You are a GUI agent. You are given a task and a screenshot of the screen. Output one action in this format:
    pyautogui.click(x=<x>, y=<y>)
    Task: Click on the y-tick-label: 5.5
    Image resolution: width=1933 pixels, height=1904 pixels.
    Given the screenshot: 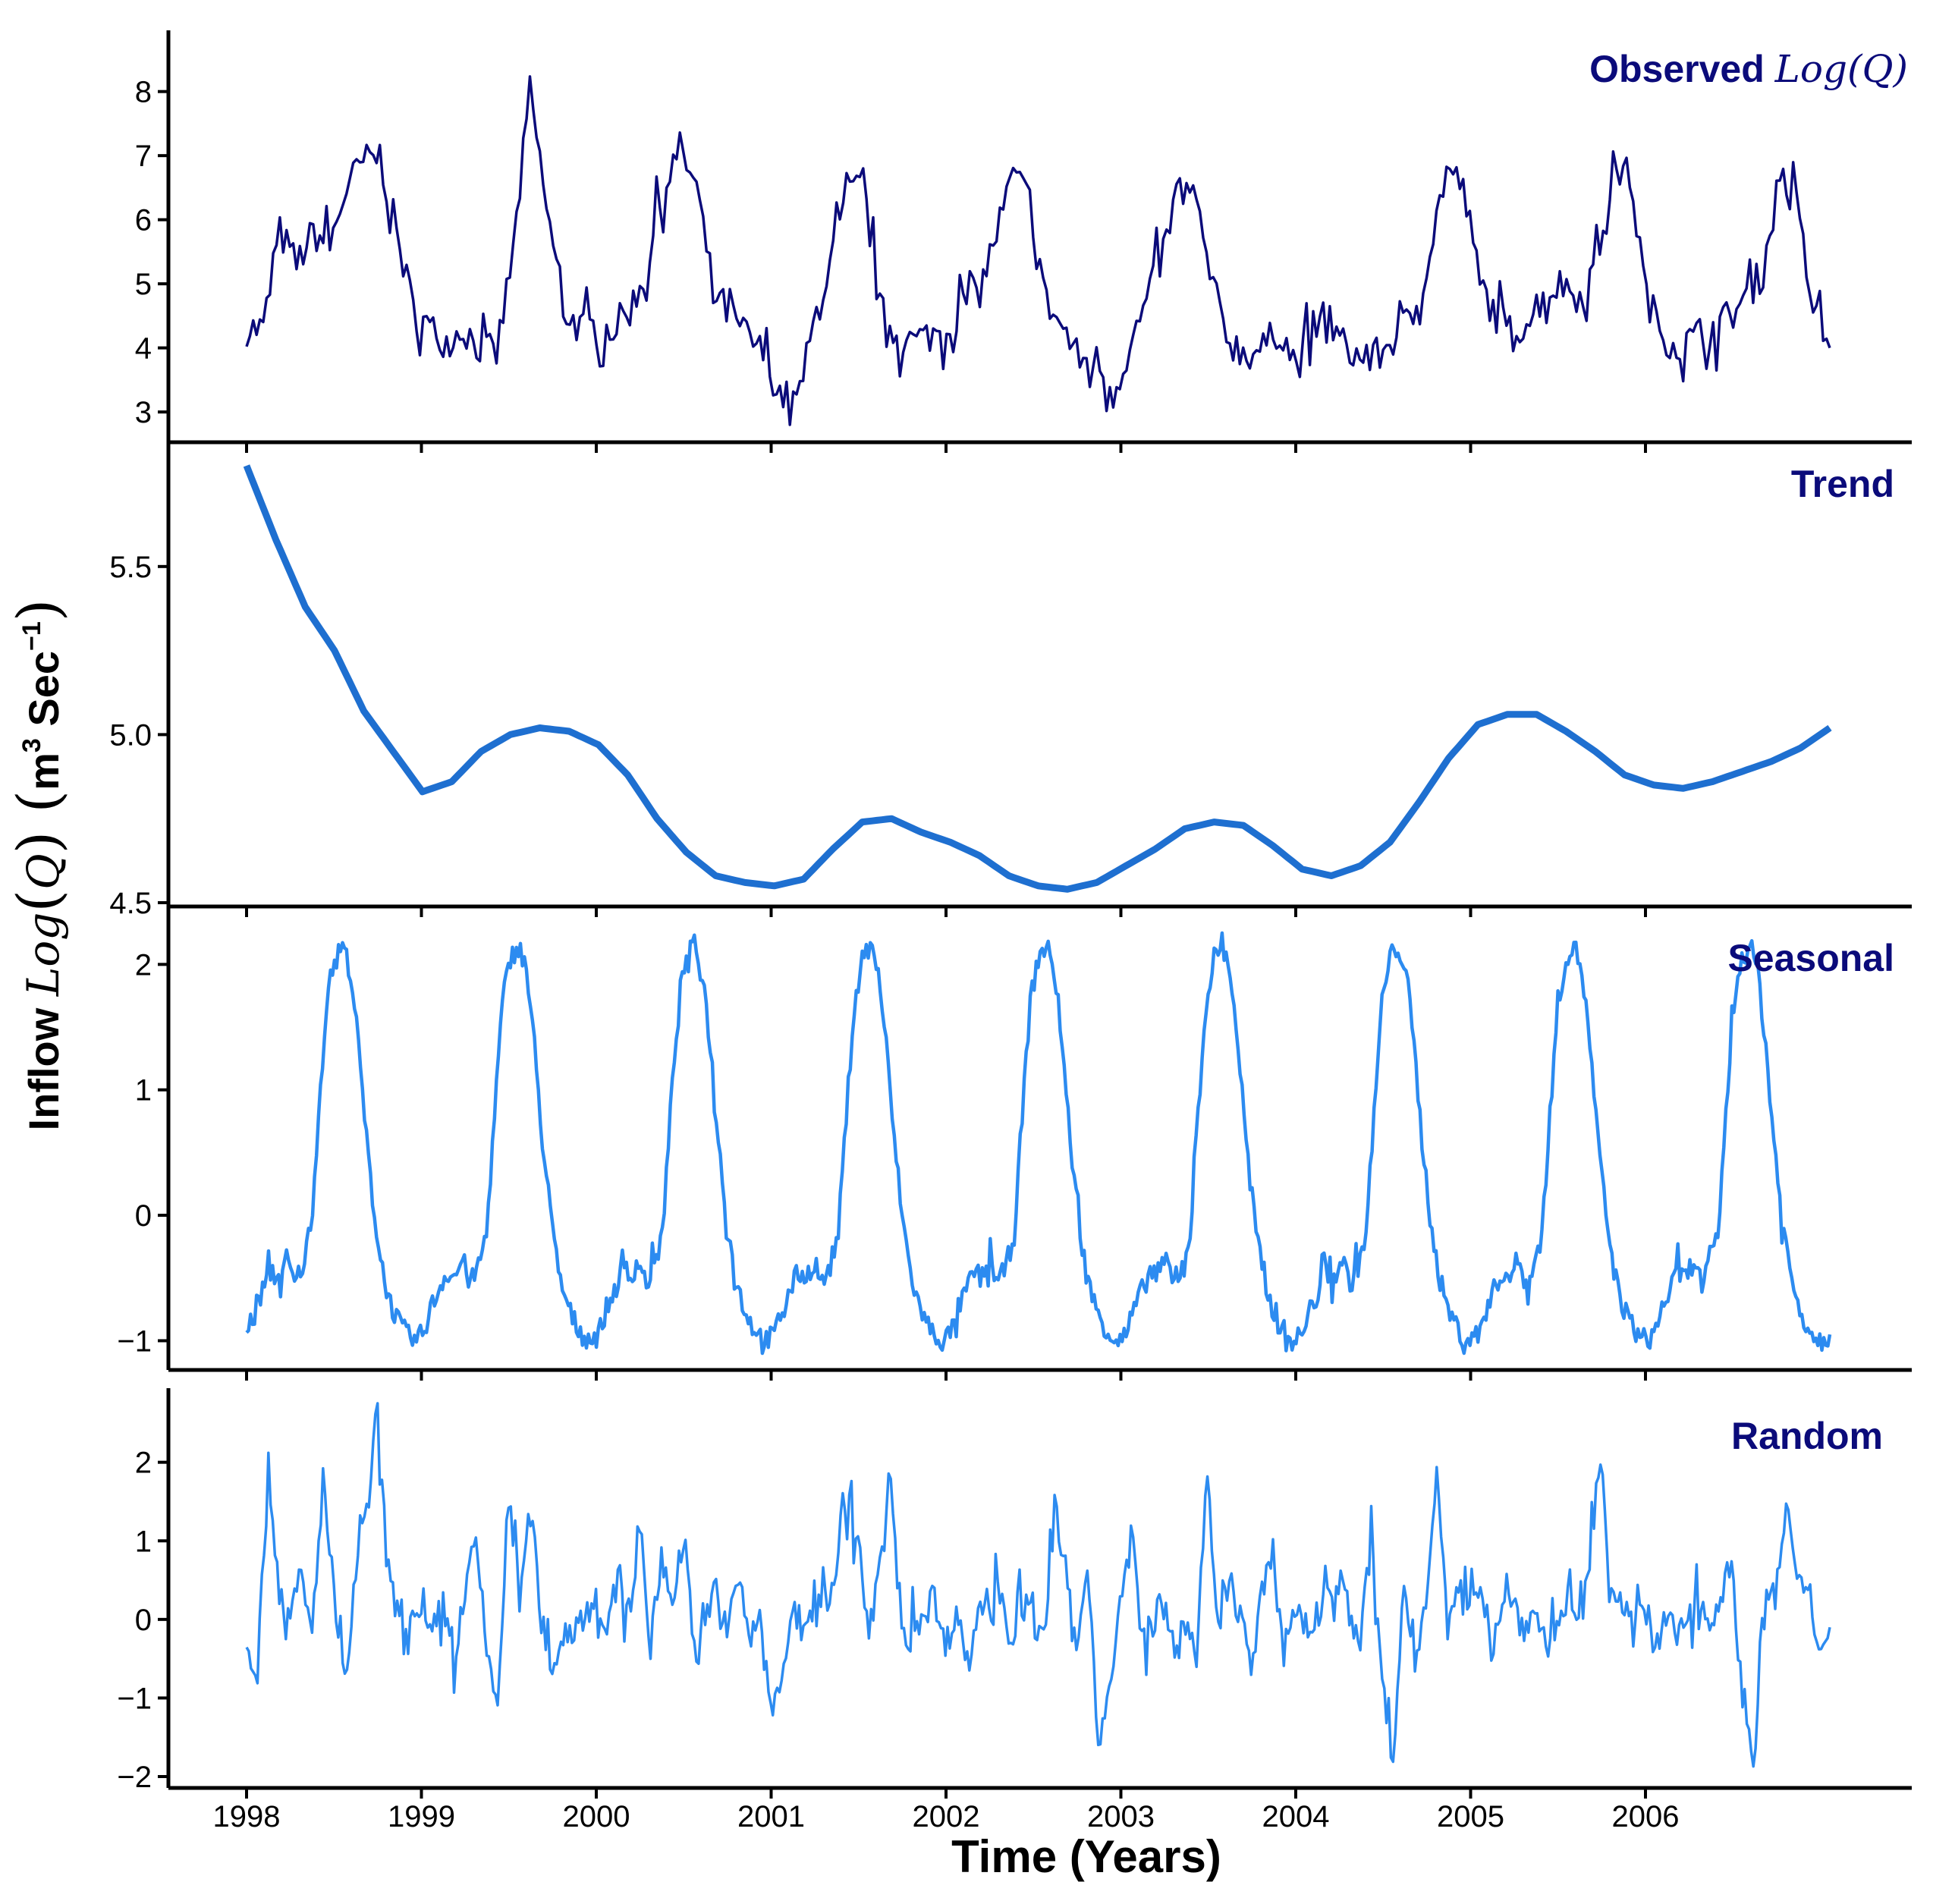 What is the action you would take?
    pyautogui.click(x=130, y=567)
    